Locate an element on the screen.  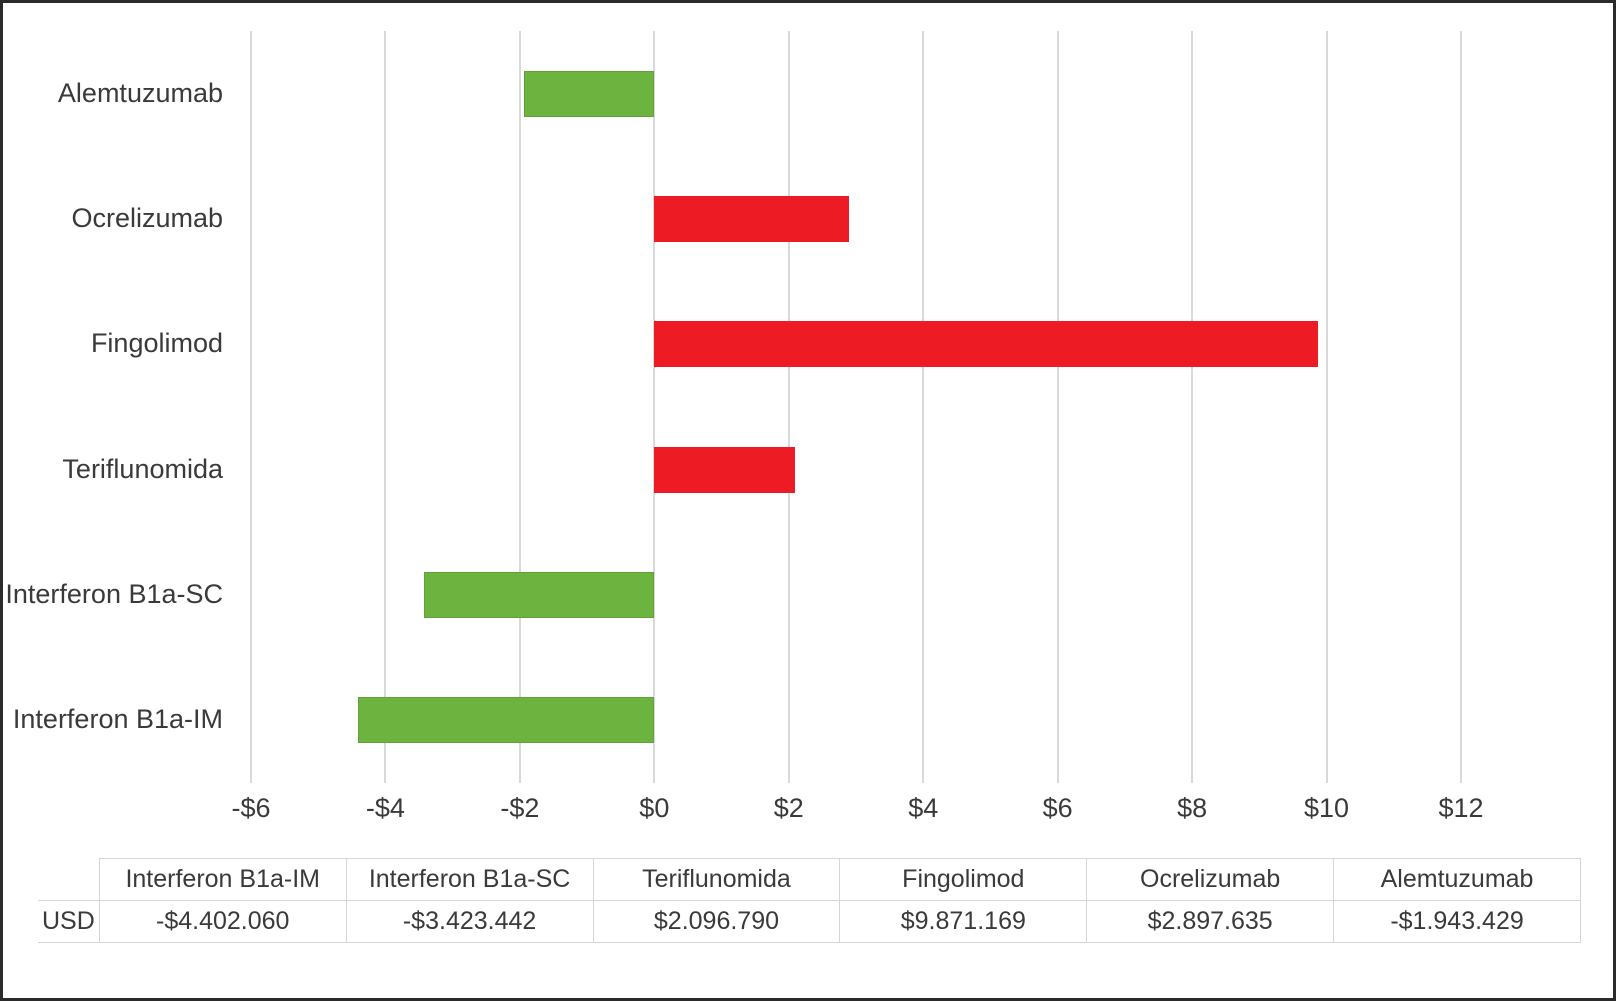
x-axis-tick-3: $0 is located at coordinates (654, 808).